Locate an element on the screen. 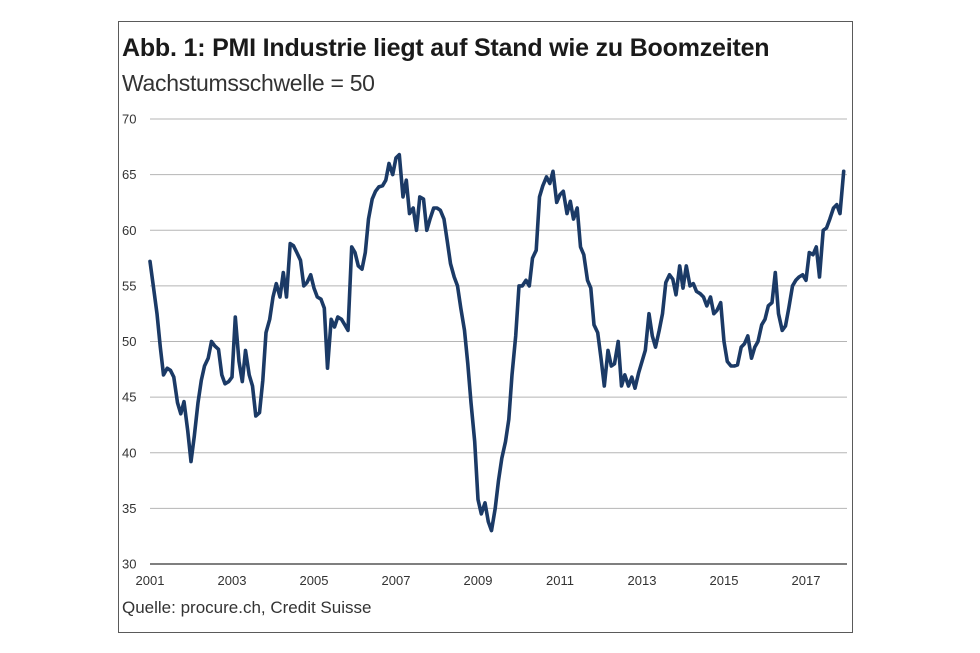 The width and height of the screenshot is (980, 653). chart-subtitle: Wachstumsschwelle = 50 is located at coordinates (248, 83).